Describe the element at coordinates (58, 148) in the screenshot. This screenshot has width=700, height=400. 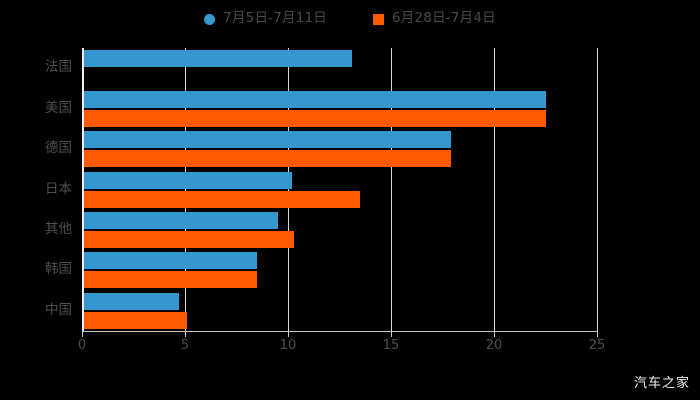
I see `y-axis-label: 德国` at that location.